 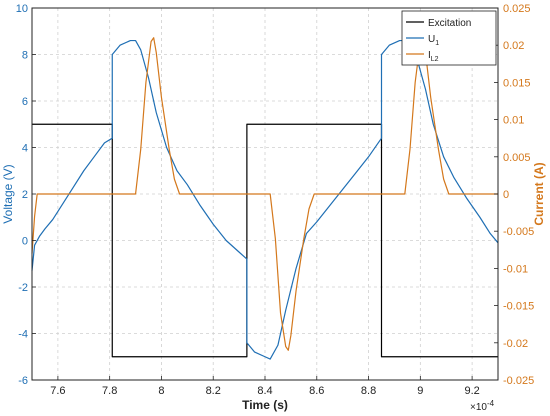 What do you see at coordinates (8, 193) in the screenshot?
I see `y-axis-left-label: Voltage (V)` at bounding box center [8, 193].